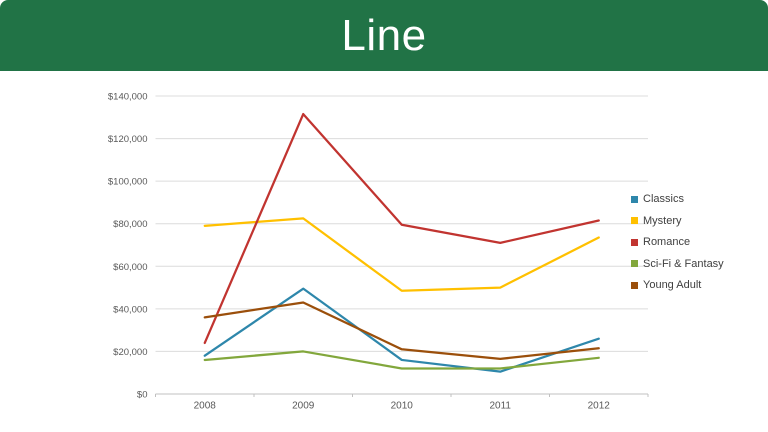  I want to click on y-tick-label: $20,000, so click(130, 352).